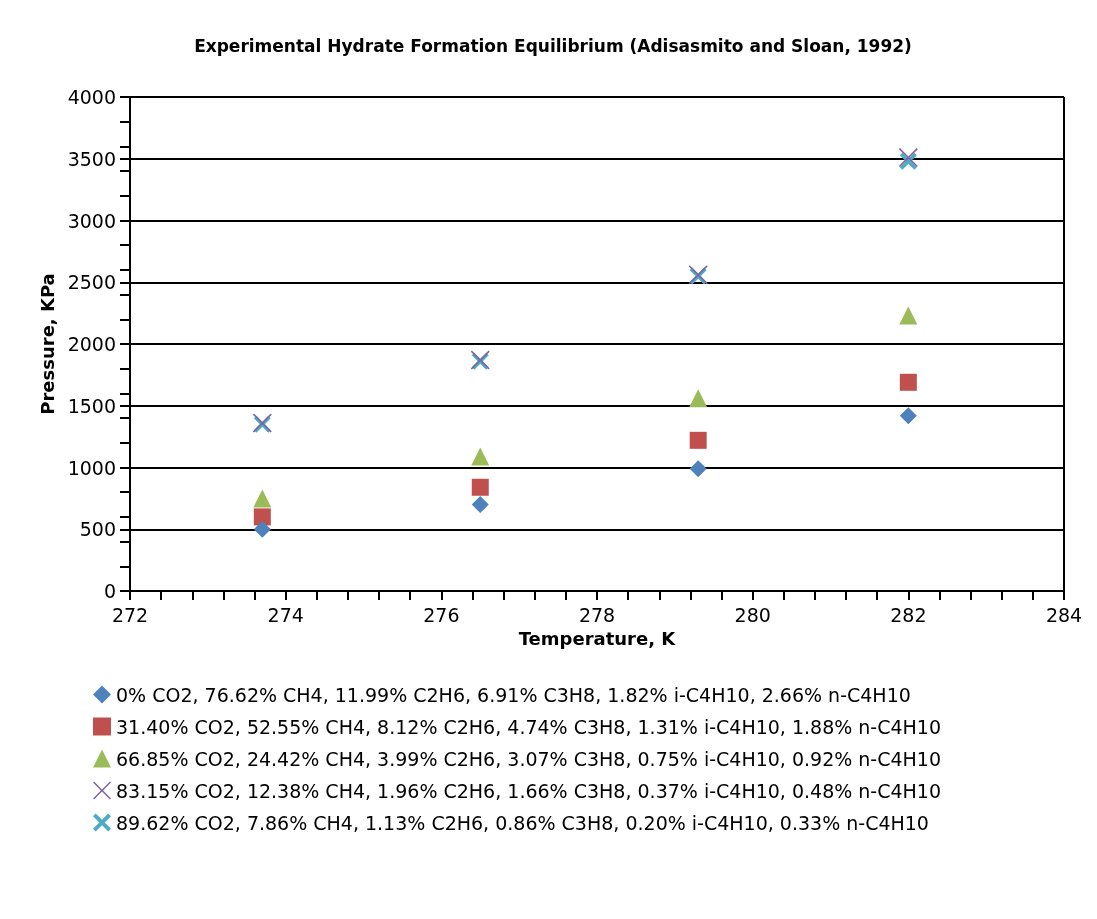 This screenshot has width=1097, height=919. Describe the element at coordinates (91, 282) in the screenshot. I see `y-tick-label: 2500` at that location.